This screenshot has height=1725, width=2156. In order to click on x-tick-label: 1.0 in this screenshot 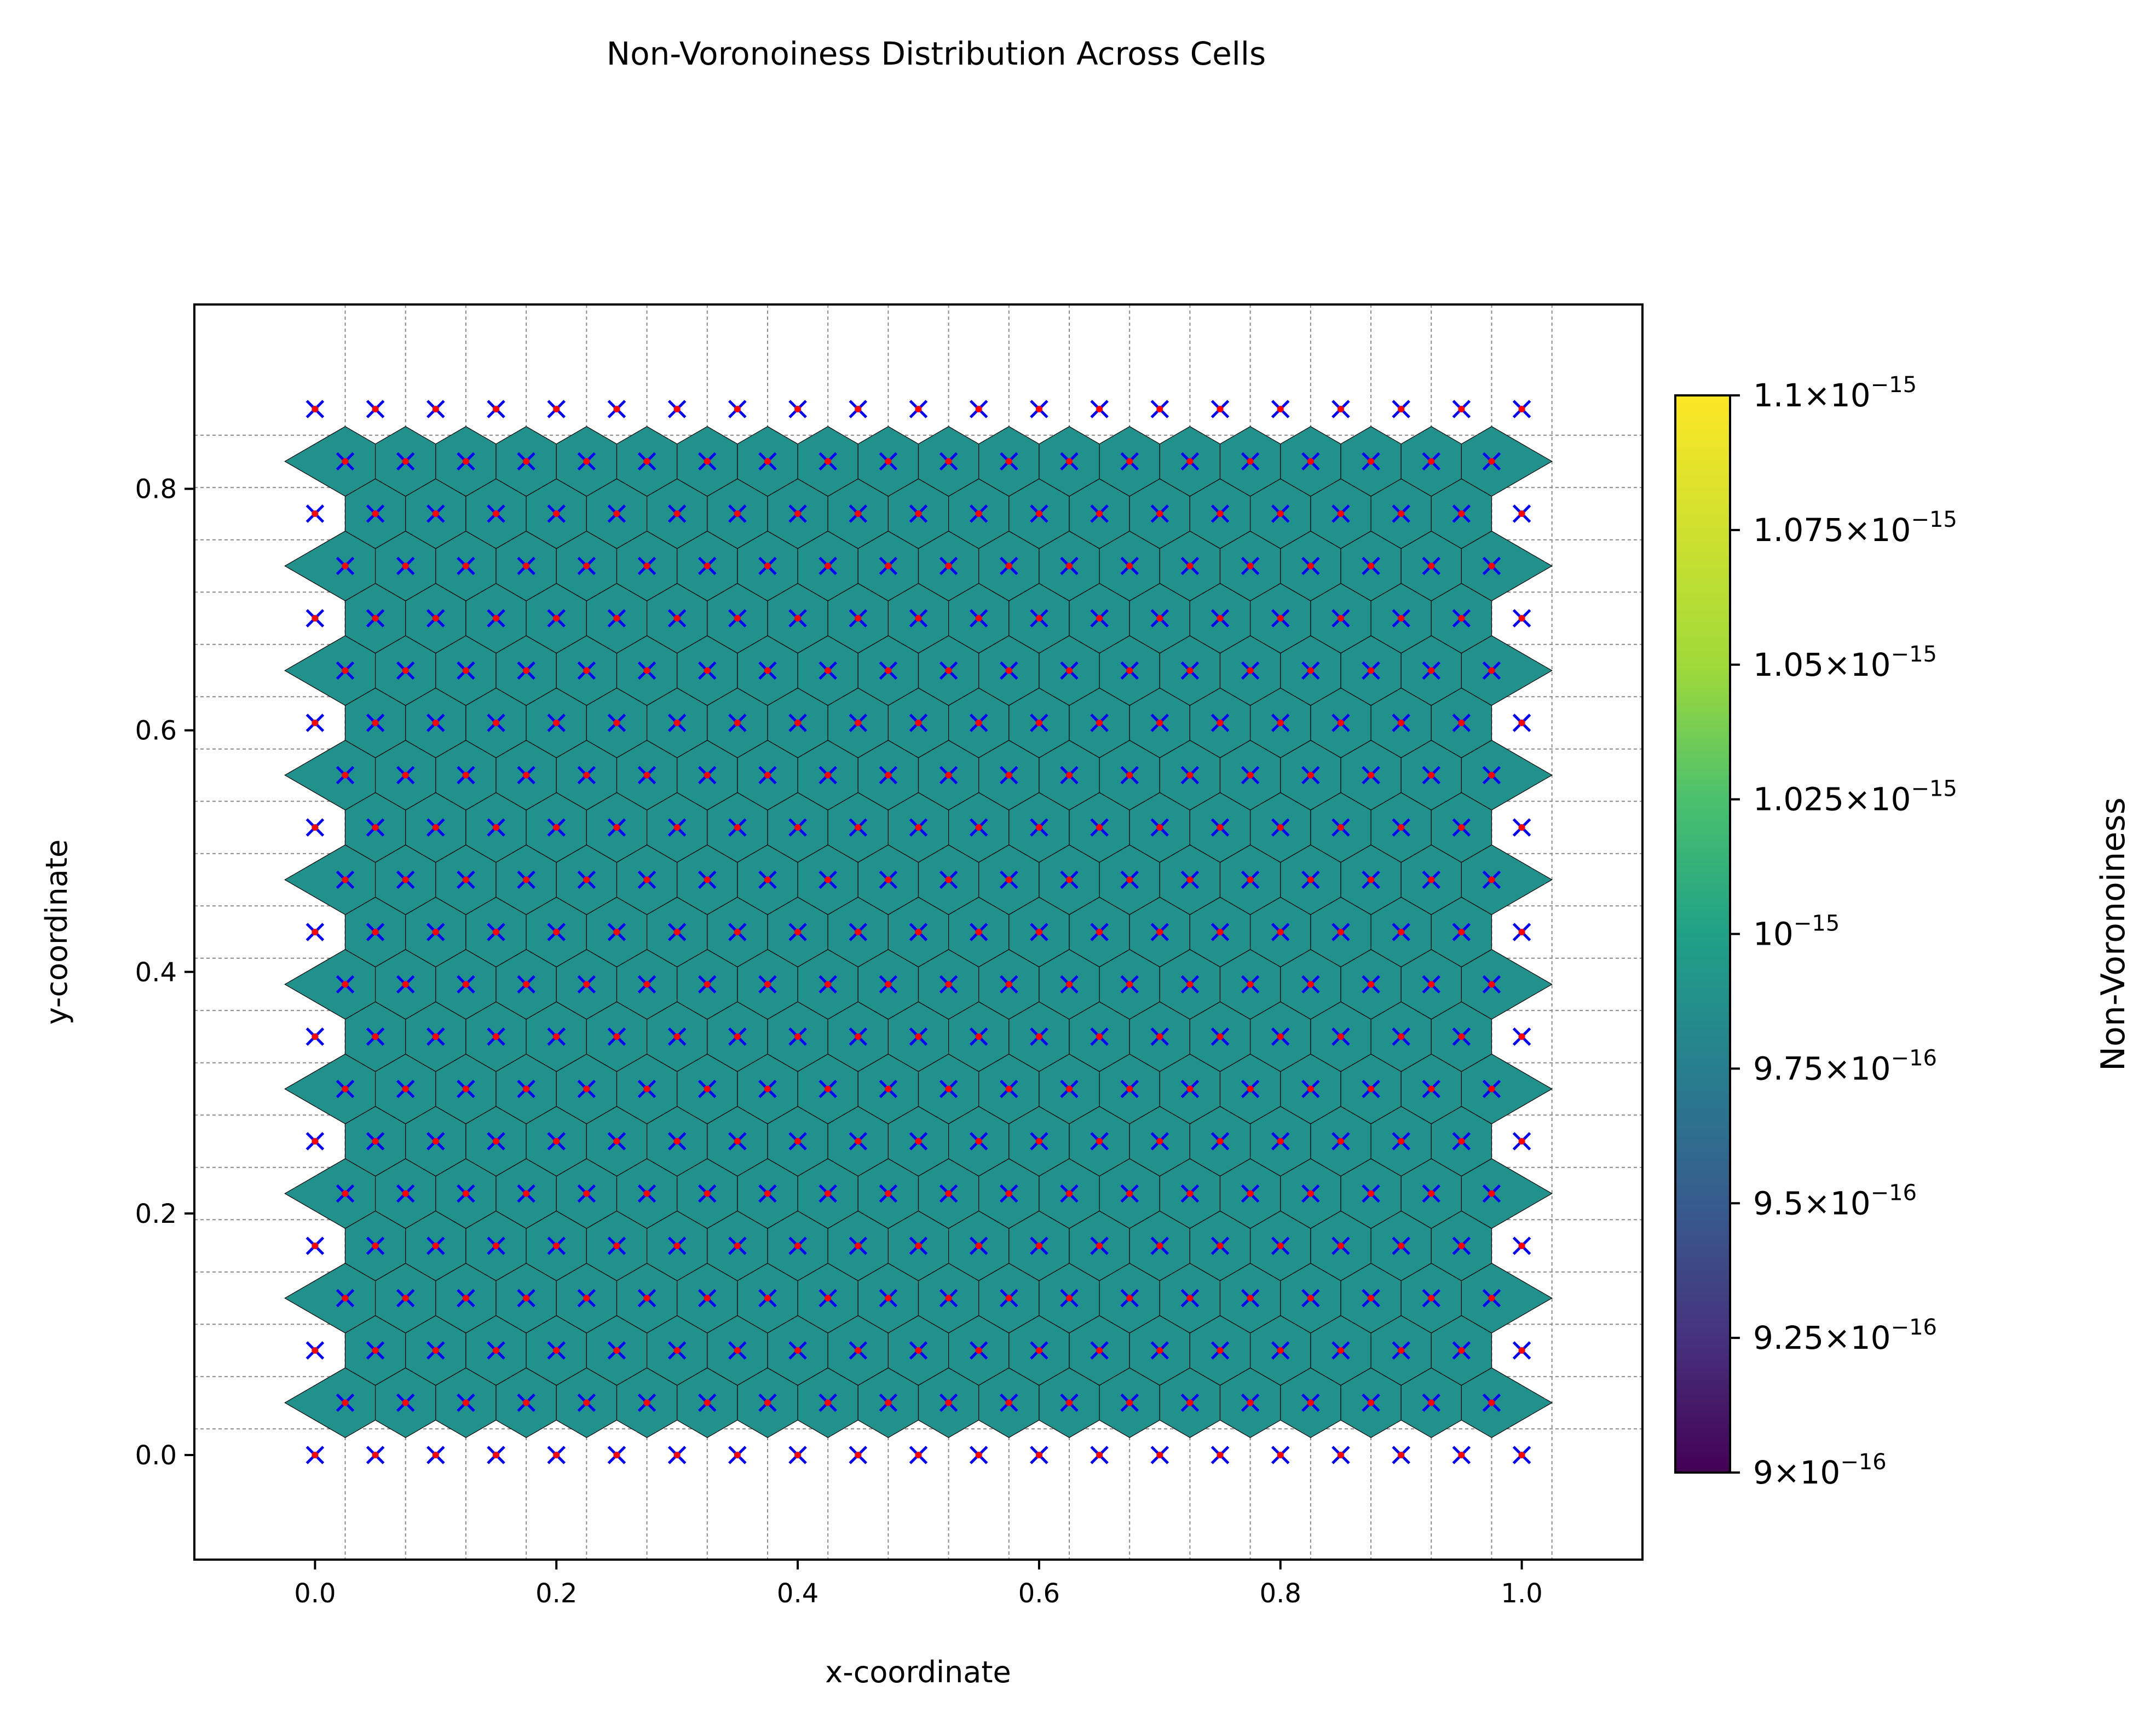, I will do `click(1521, 1593)`.